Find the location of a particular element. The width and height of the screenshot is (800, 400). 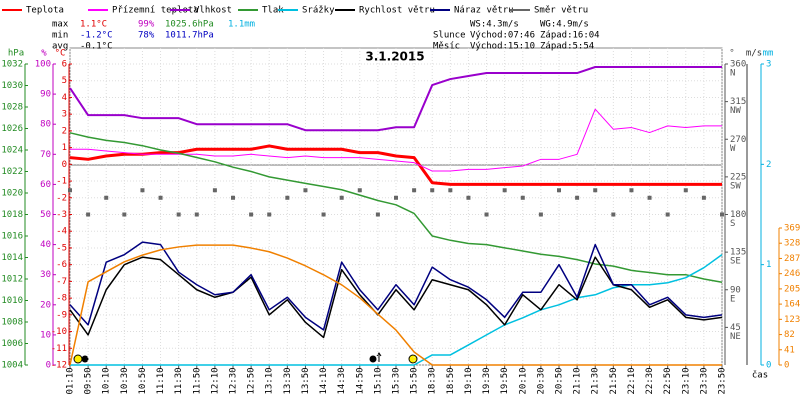

x-tick-label: 13:30 is located at coordinates (288, 380).